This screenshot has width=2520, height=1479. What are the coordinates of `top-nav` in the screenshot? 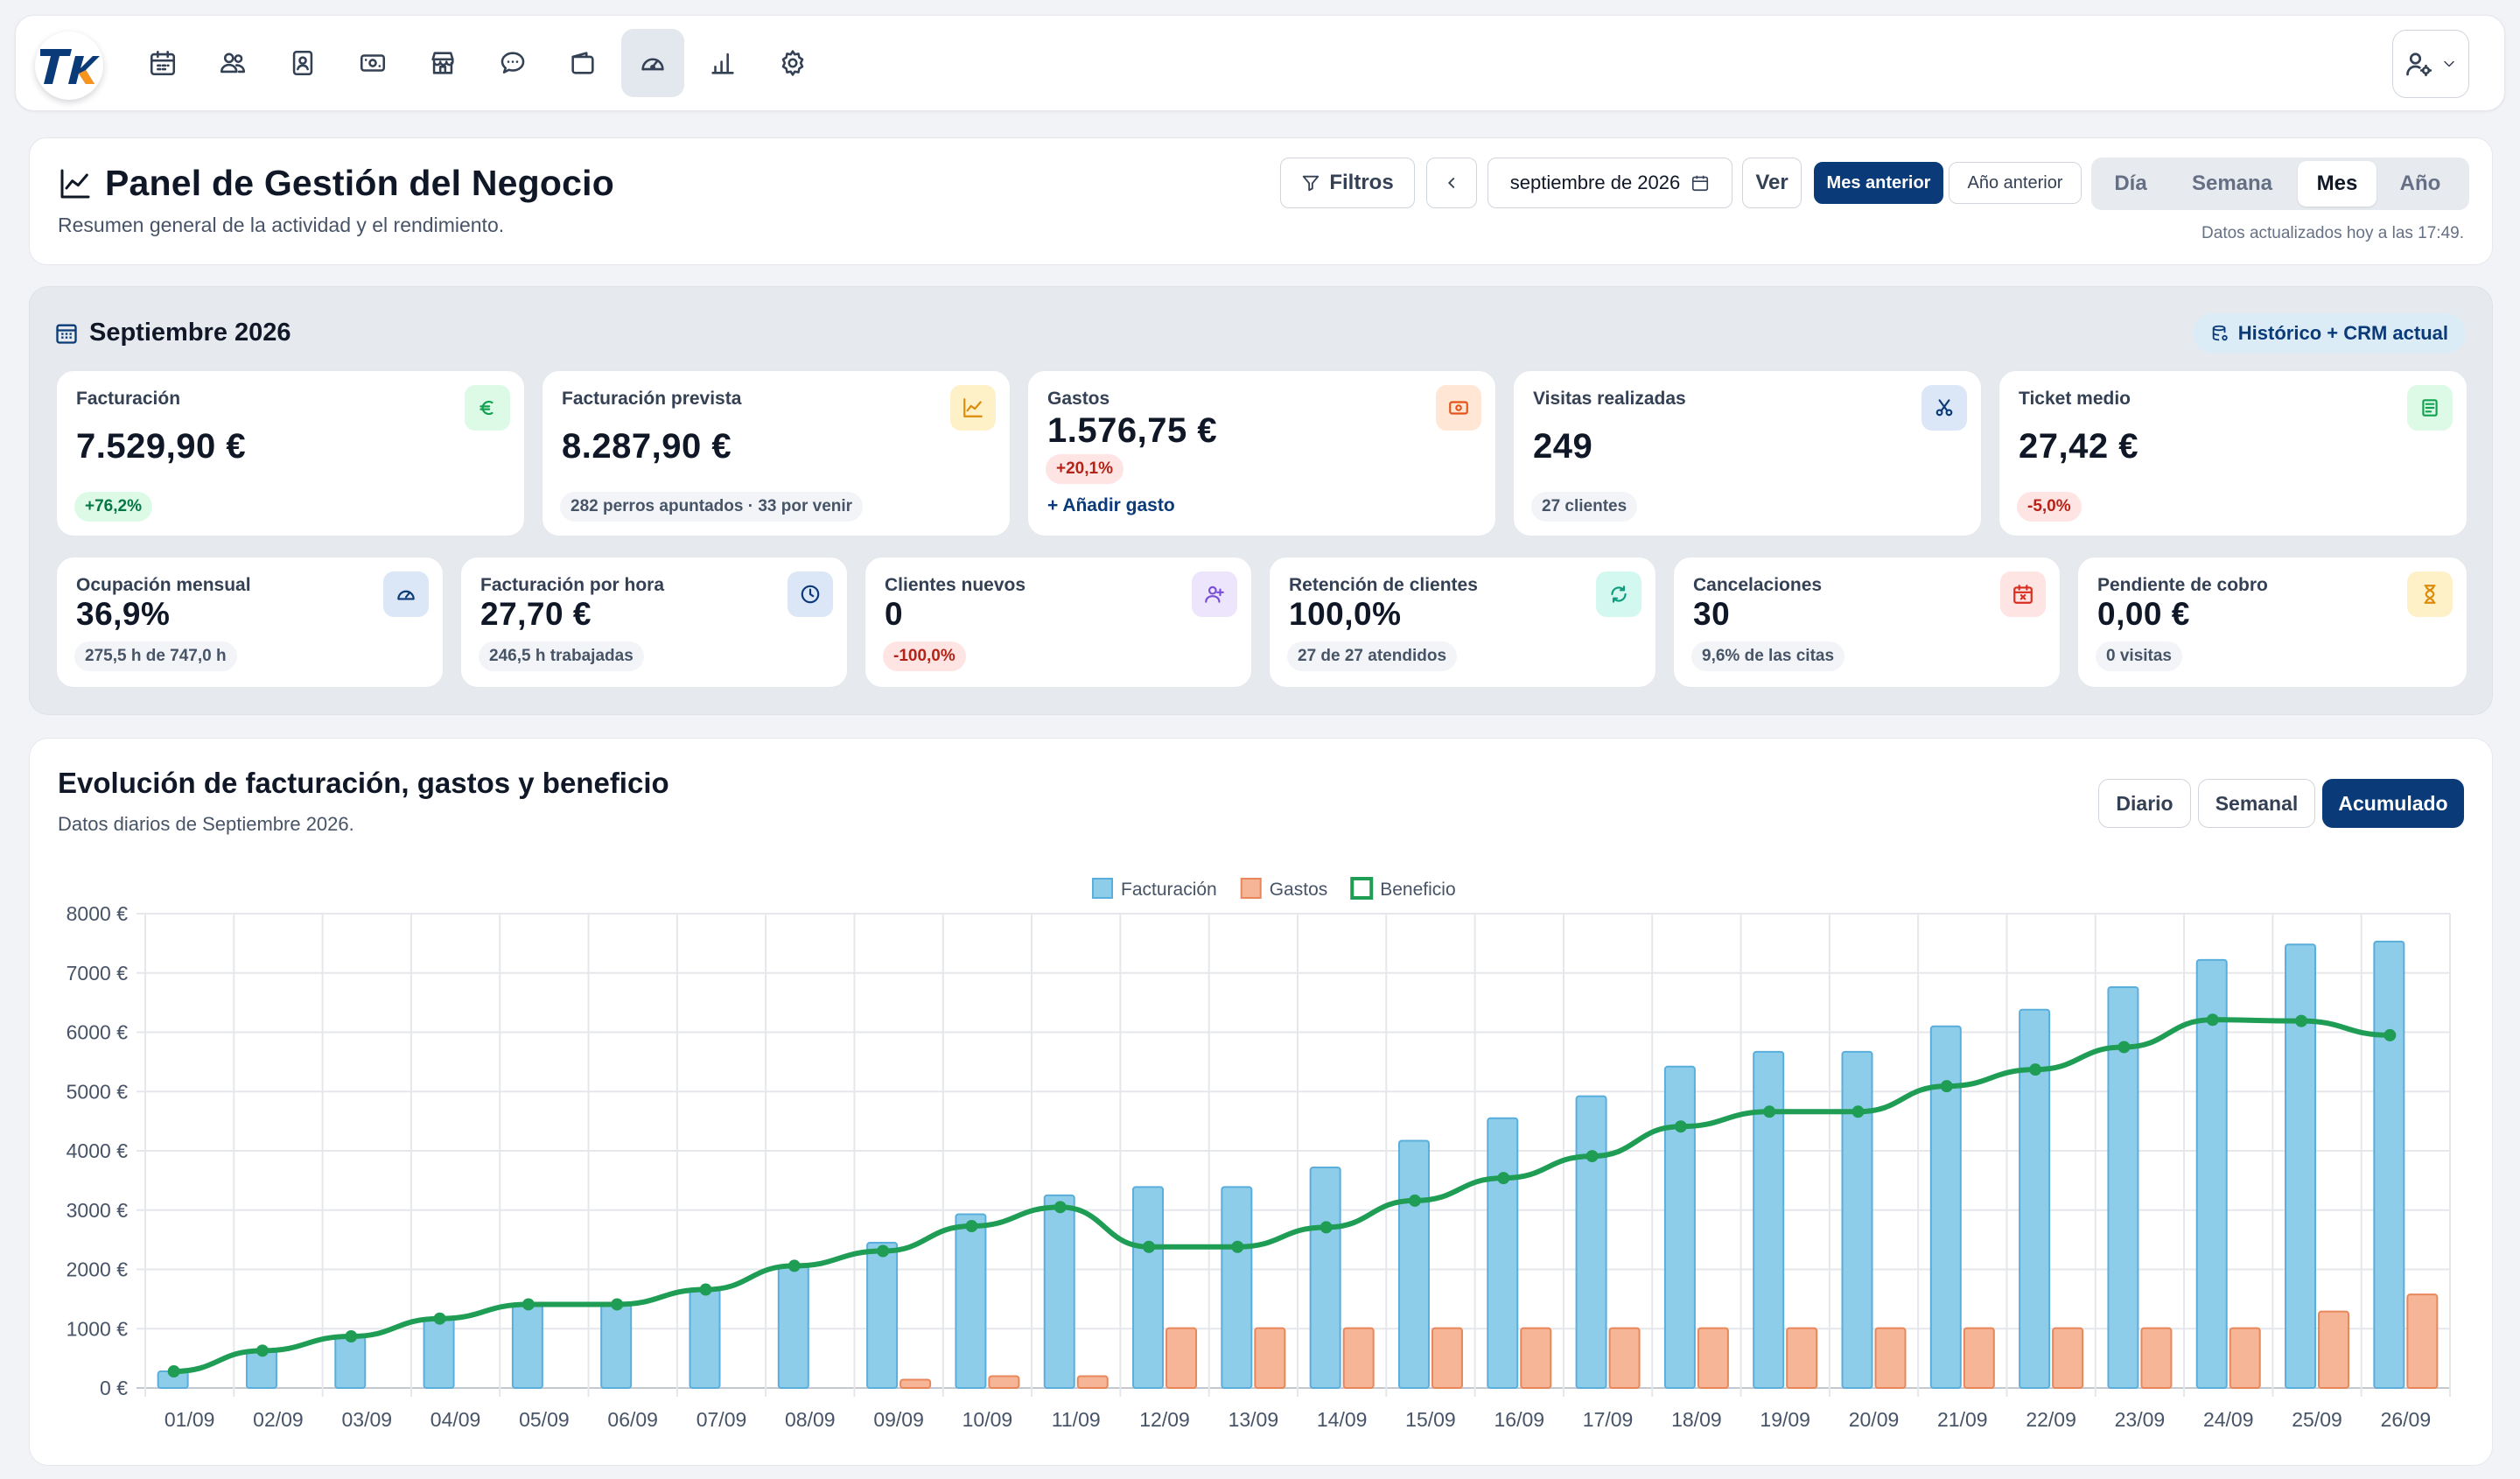 It's located at (1260, 63).